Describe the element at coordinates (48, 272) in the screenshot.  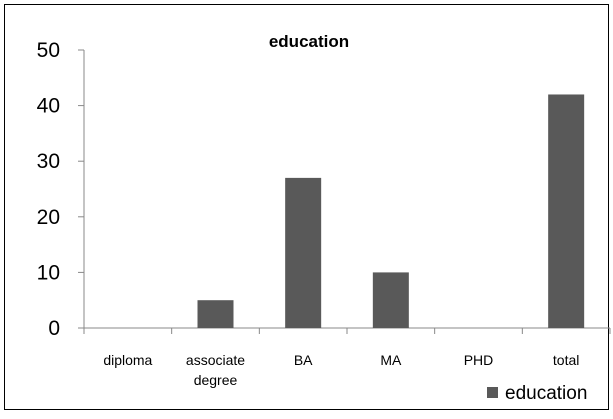
I see `y-tick-label: 10` at that location.